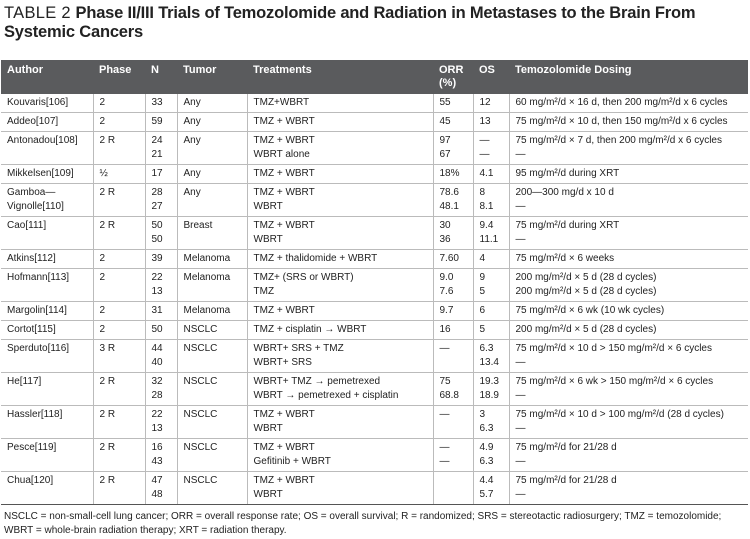 Image resolution: width=750 pixels, height=539 pixels. Describe the element at coordinates (490, 233) in the screenshot. I see `table-cell: 9.4 11.1` at that location.